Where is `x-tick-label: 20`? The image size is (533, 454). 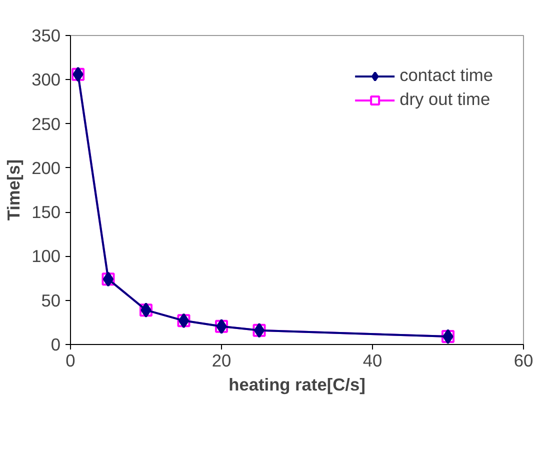
x-tick-label: 20 is located at coordinates (222, 360).